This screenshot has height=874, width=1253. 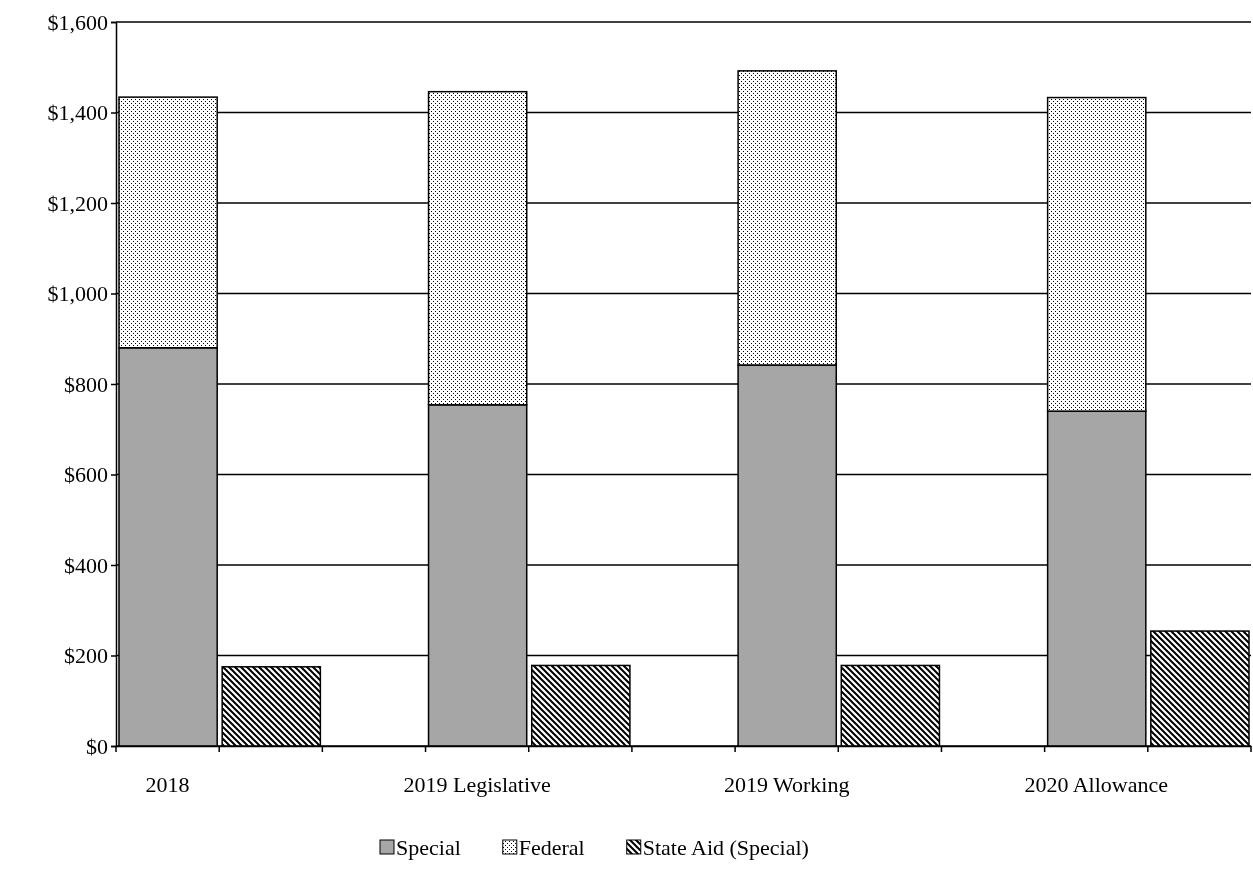 What do you see at coordinates (477, 784) in the screenshot?
I see `x-tick-label: 2019 Legislative` at bounding box center [477, 784].